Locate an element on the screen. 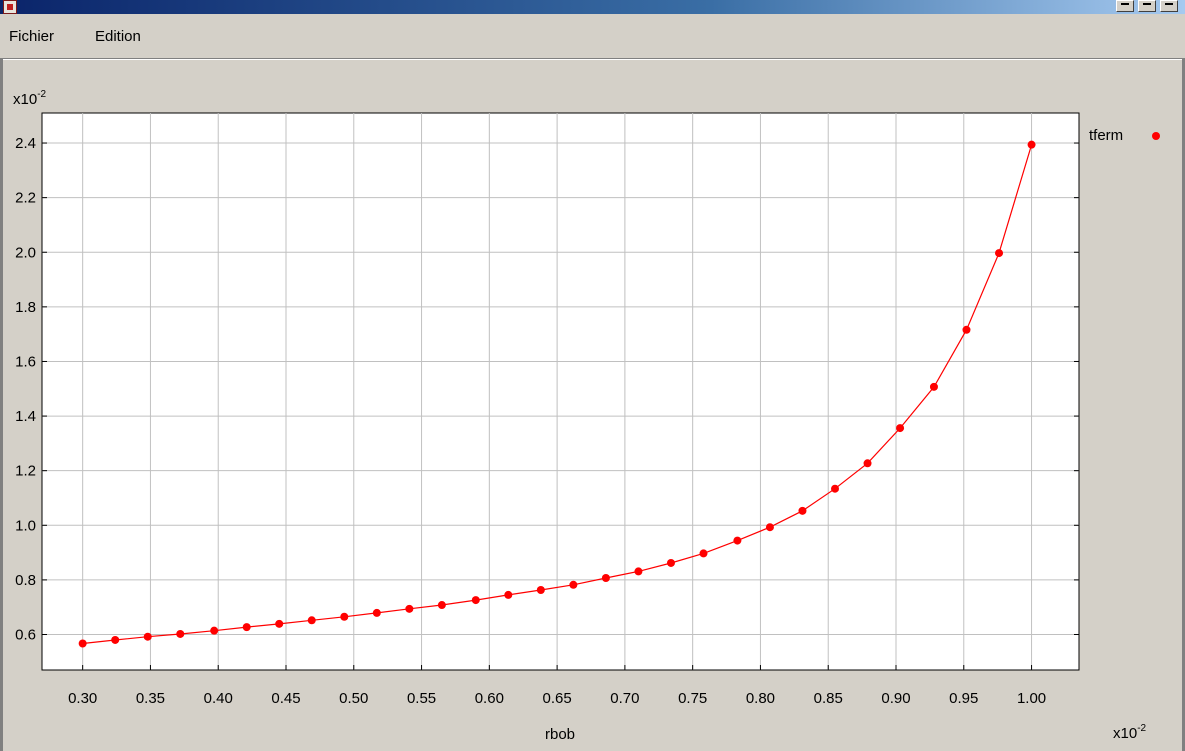 The height and width of the screenshot is (751, 1185). x-tick-label: 0.45 is located at coordinates (285, 698).